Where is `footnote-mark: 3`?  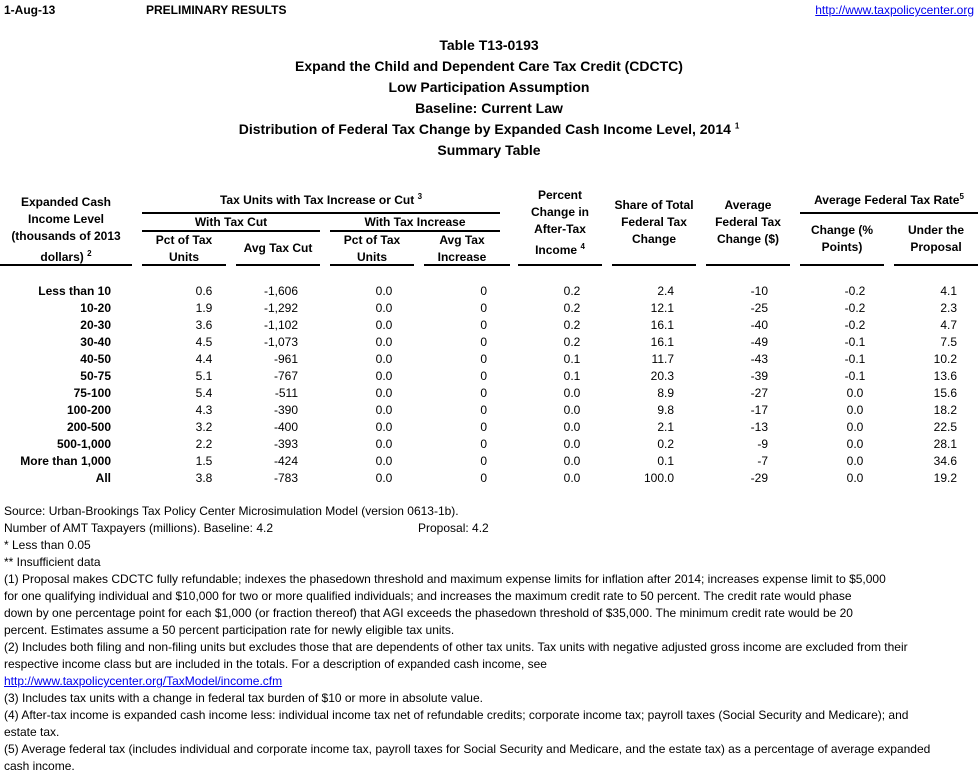 footnote-mark: 3 is located at coordinates (420, 196).